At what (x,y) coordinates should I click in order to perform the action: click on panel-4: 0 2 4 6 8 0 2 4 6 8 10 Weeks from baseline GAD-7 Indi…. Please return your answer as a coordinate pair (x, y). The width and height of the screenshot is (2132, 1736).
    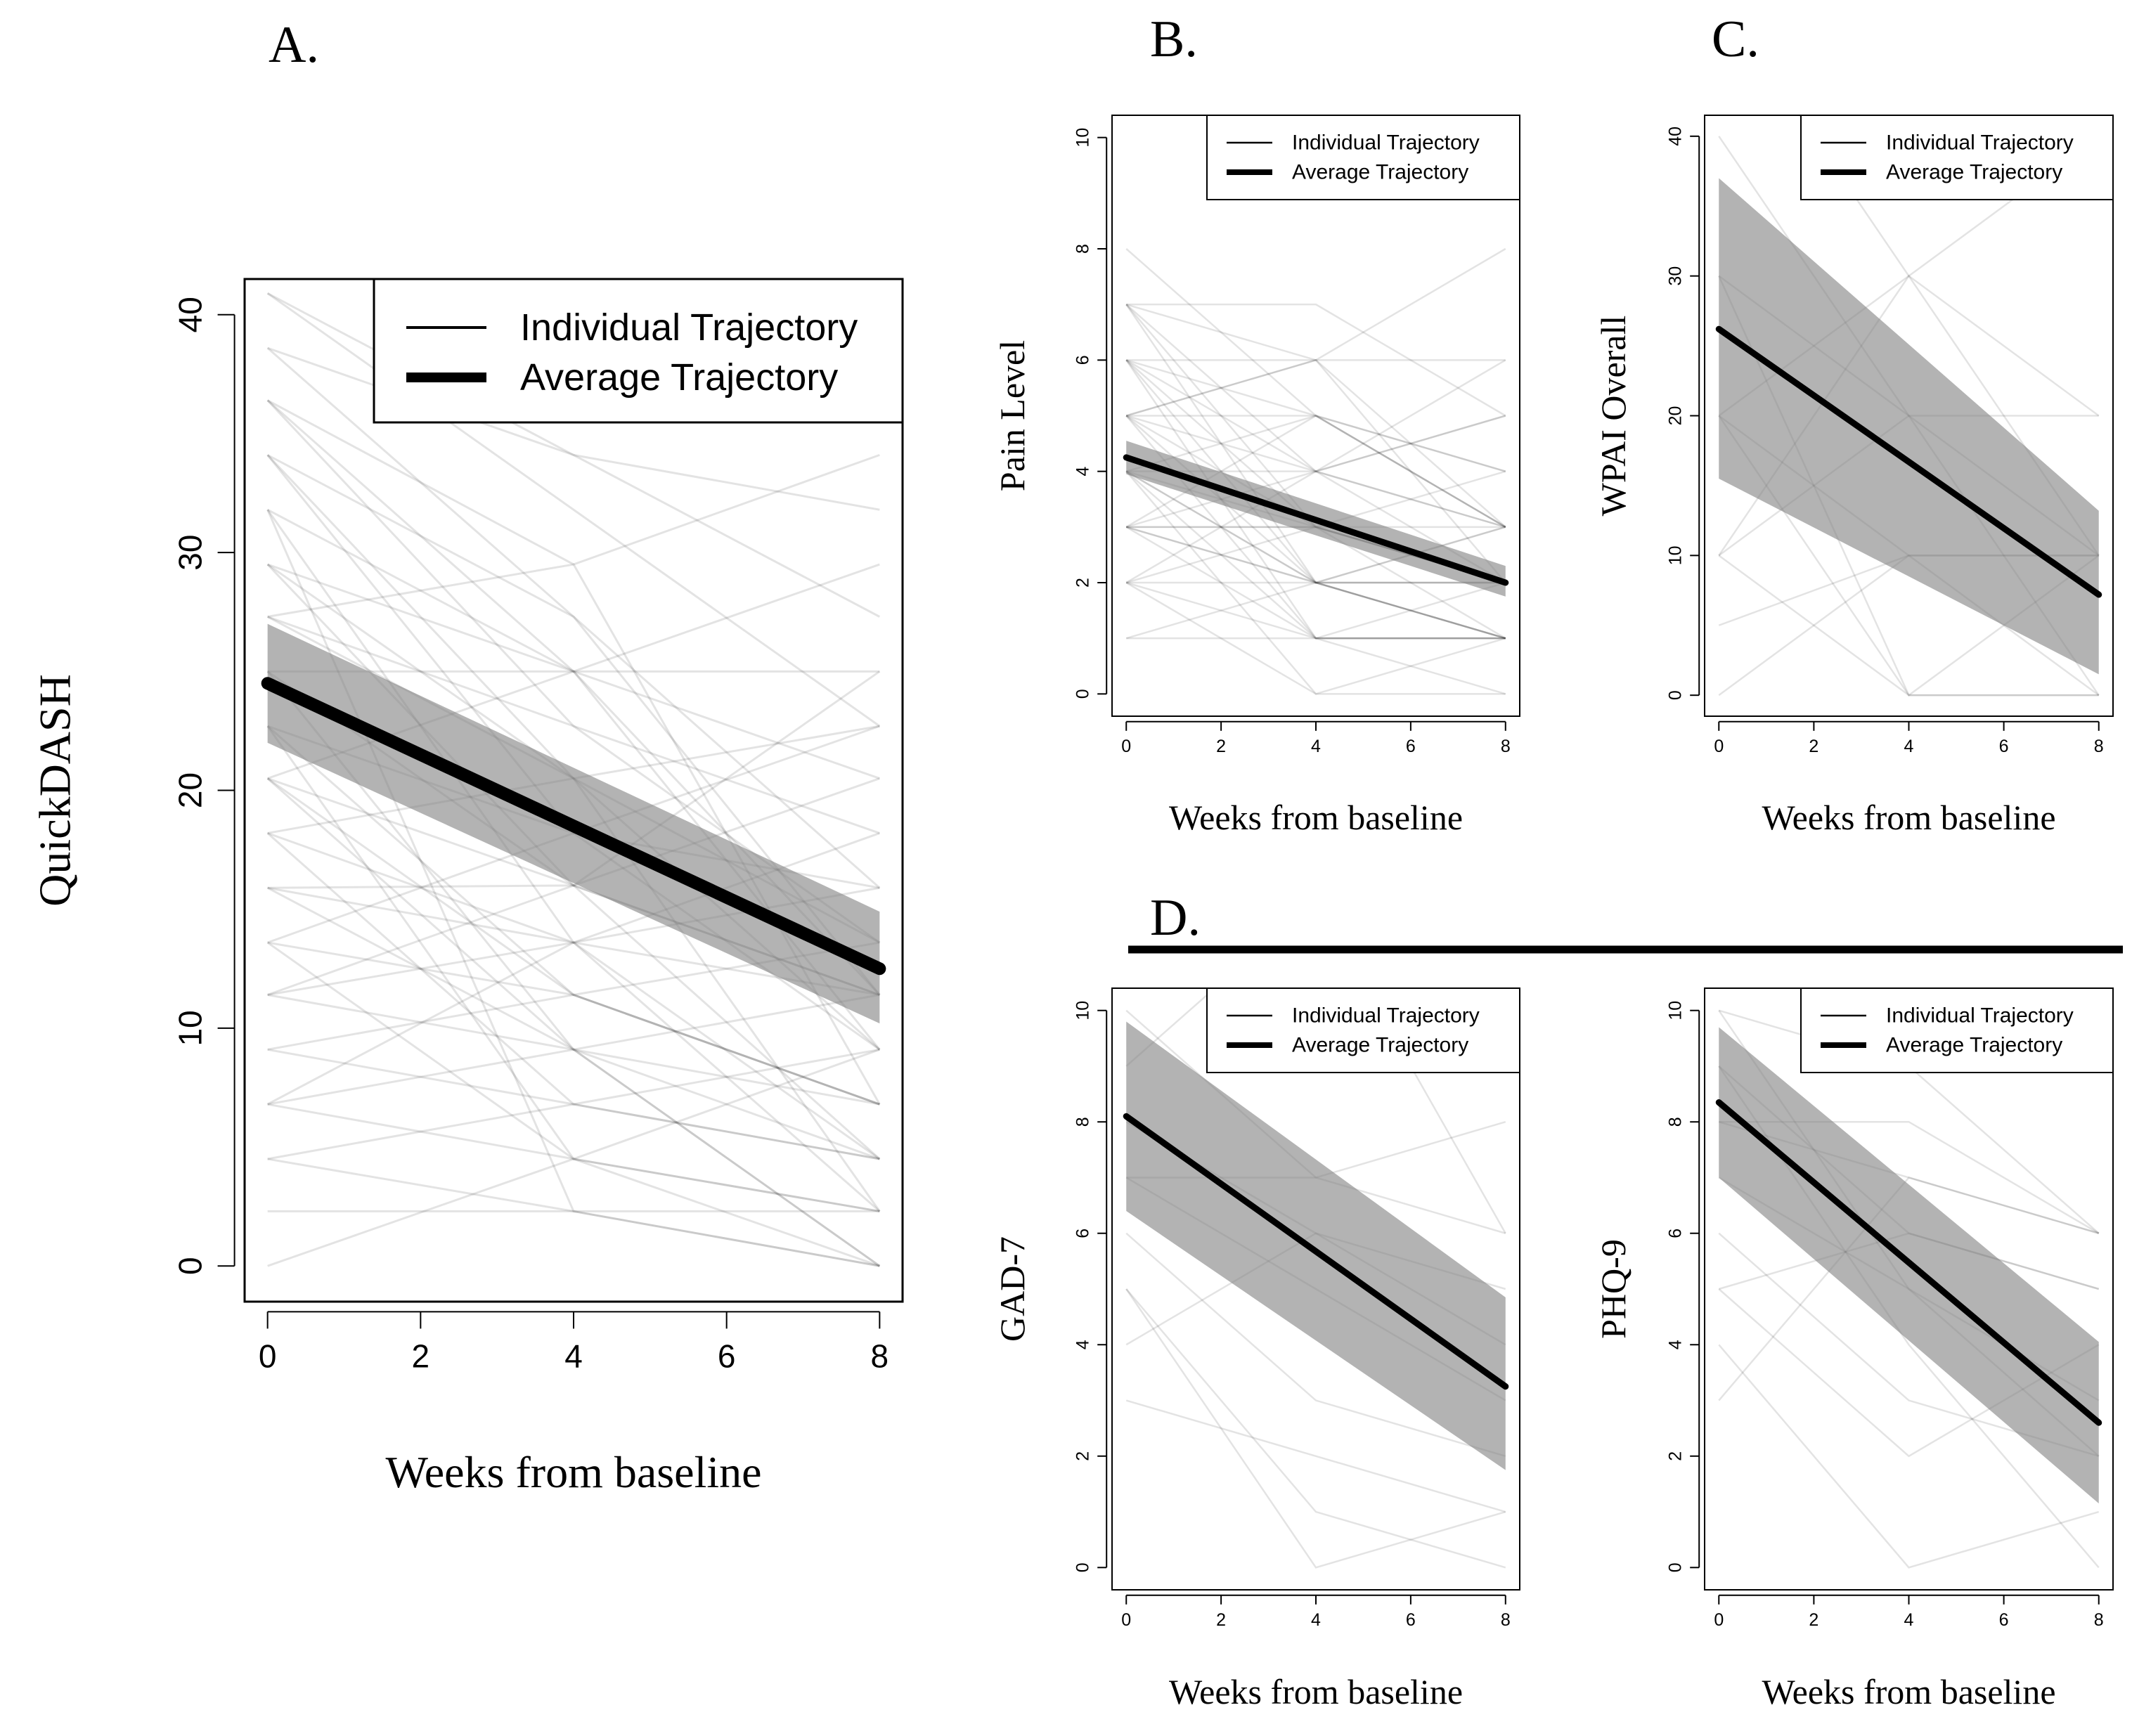
    Looking at the image, I should click on (1256, 1349).